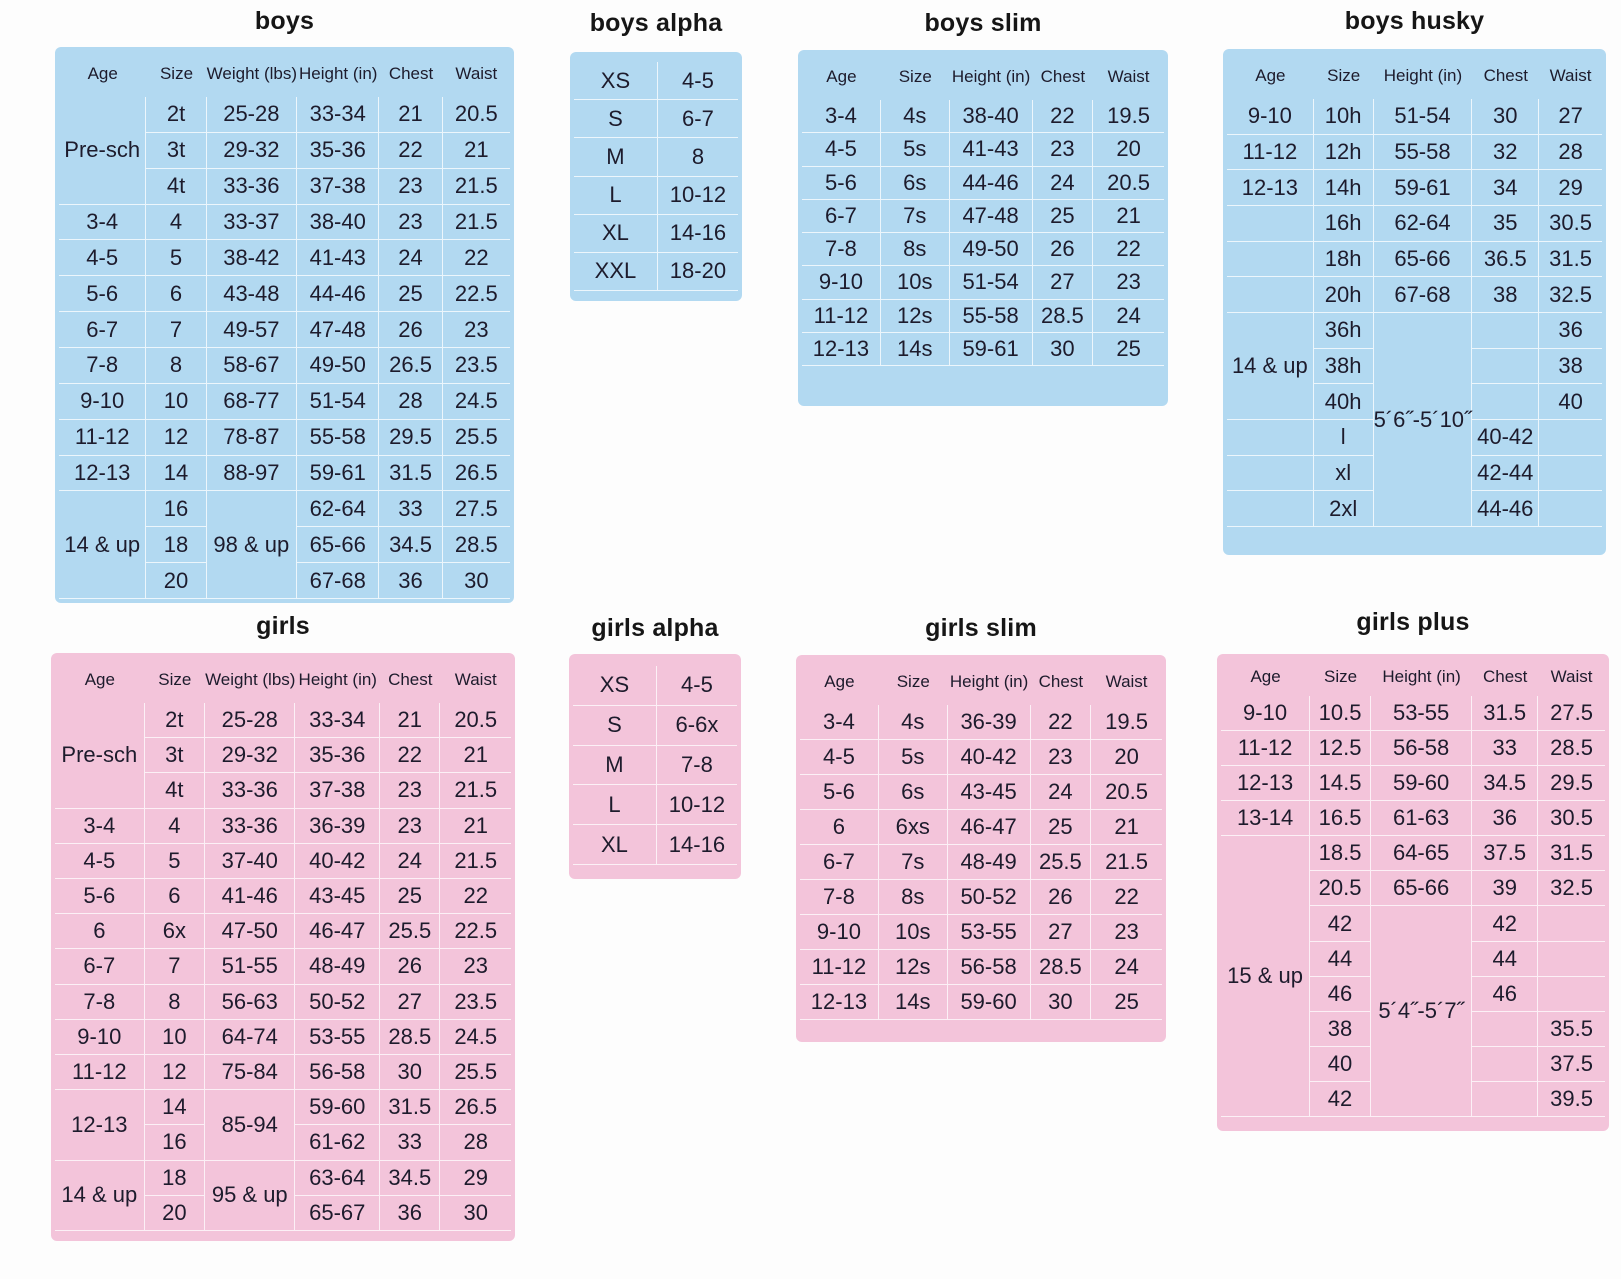 This screenshot has height=1279, width=1621. What do you see at coordinates (989, 827) in the screenshot?
I see `cell: 46-47` at bounding box center [989, 827].